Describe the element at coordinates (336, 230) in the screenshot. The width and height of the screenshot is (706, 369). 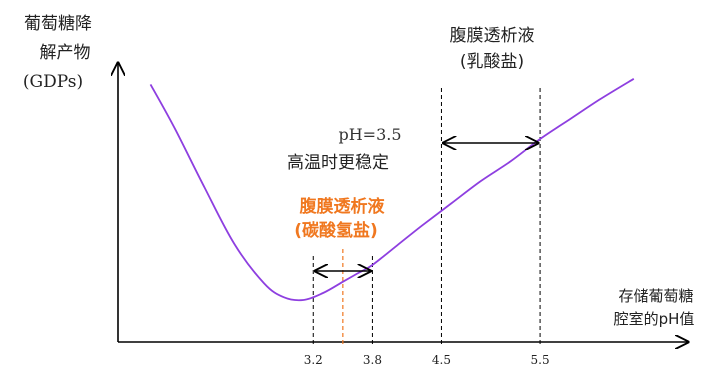
I see `annotation-bicarbonate-subtitle: (碳酸氢盐)` at that location.